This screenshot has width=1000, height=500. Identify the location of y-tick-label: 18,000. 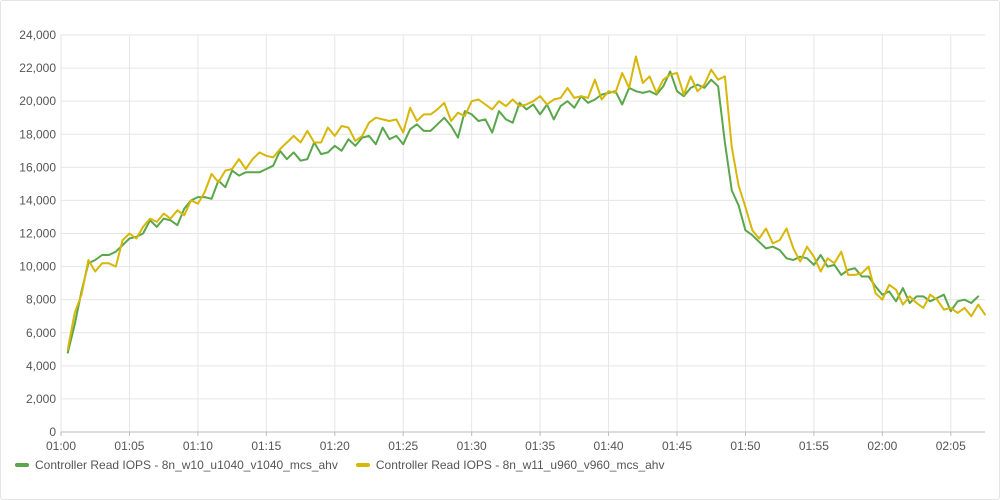
(37, 134).